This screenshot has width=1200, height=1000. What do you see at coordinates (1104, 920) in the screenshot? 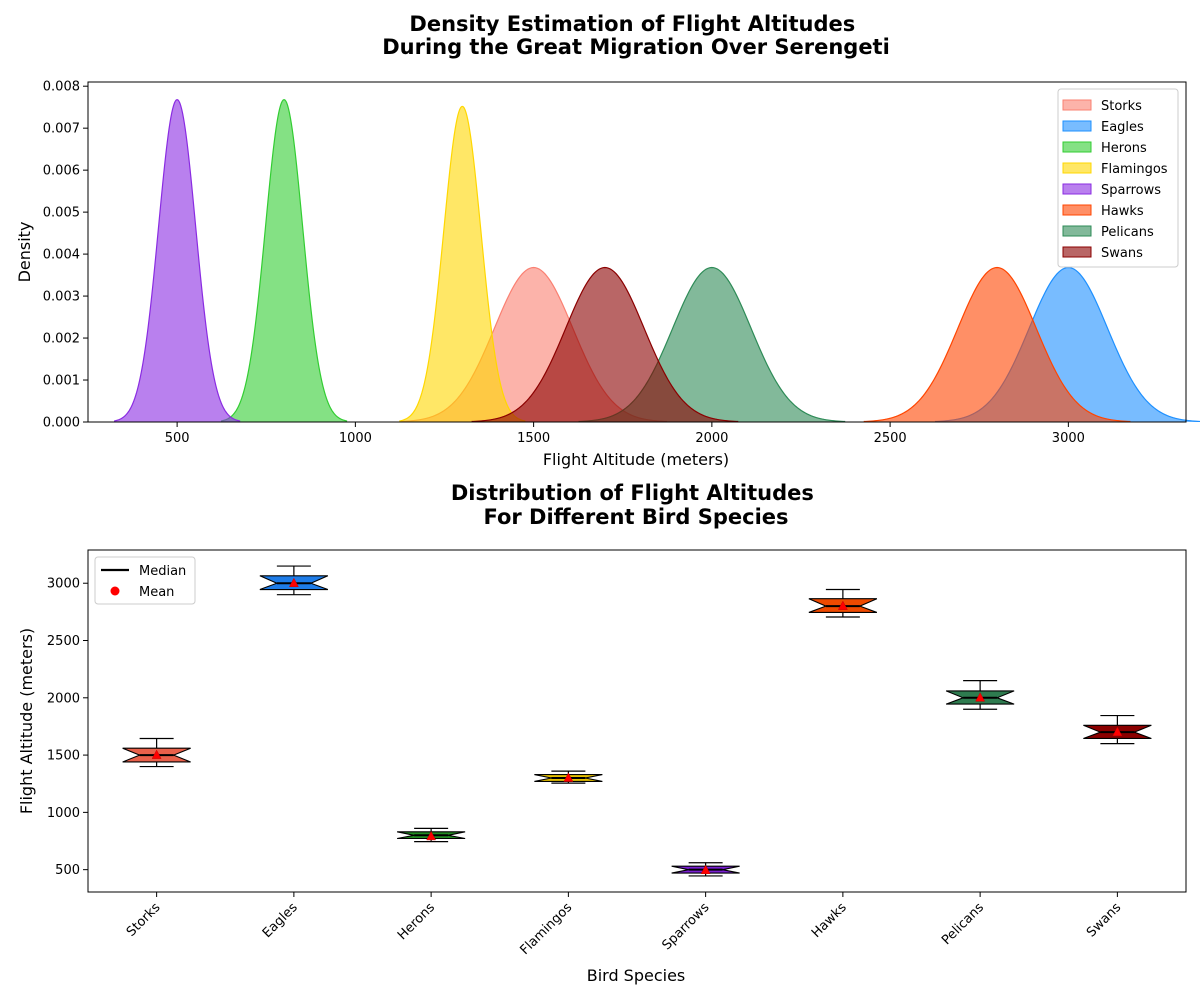
I see `boxplot-x-tick-label-swans: Swans` at bounding box center [1104, 920].